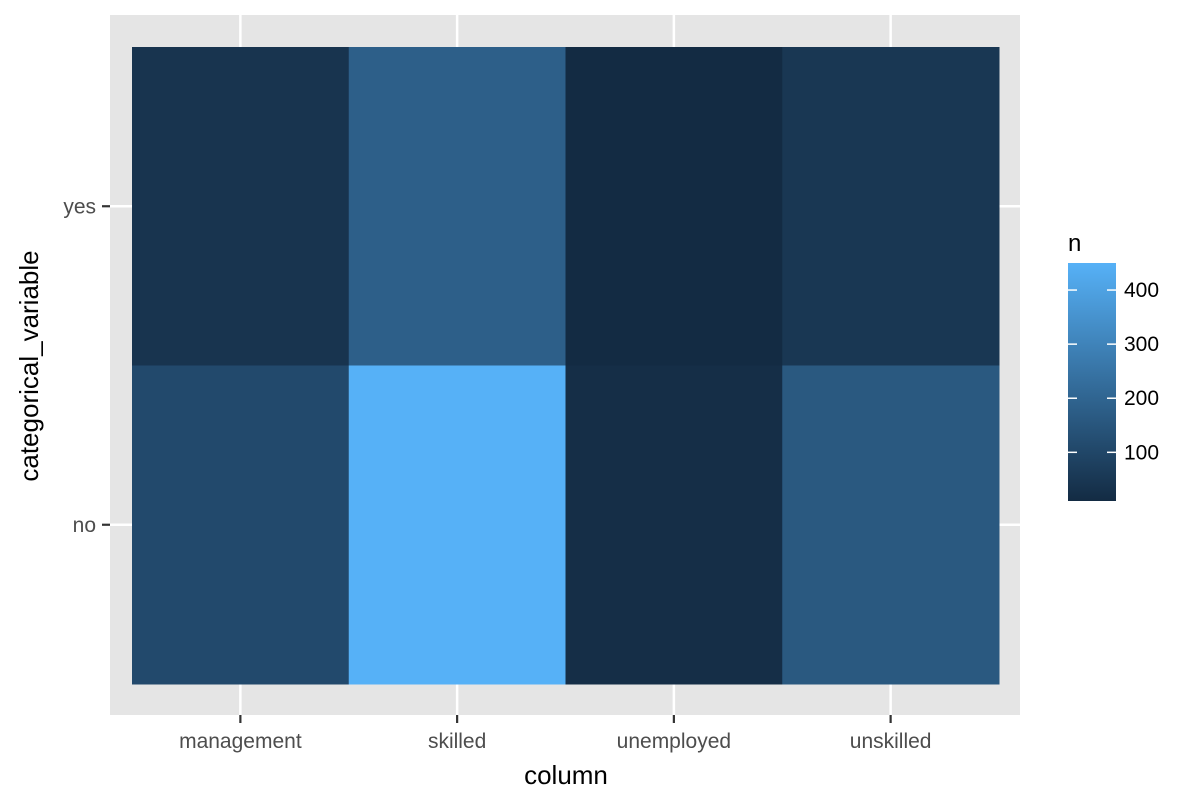  I want to click on legend-tick-label: 100, so click(1141, 452).